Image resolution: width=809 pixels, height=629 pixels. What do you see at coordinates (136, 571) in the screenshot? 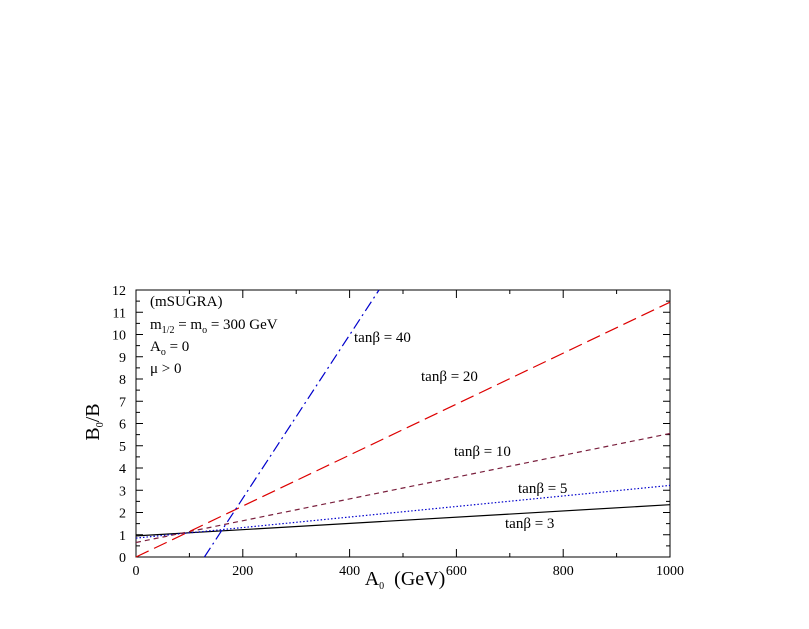
I see `x-tick-label: 0` at bounding box center [136, 571].